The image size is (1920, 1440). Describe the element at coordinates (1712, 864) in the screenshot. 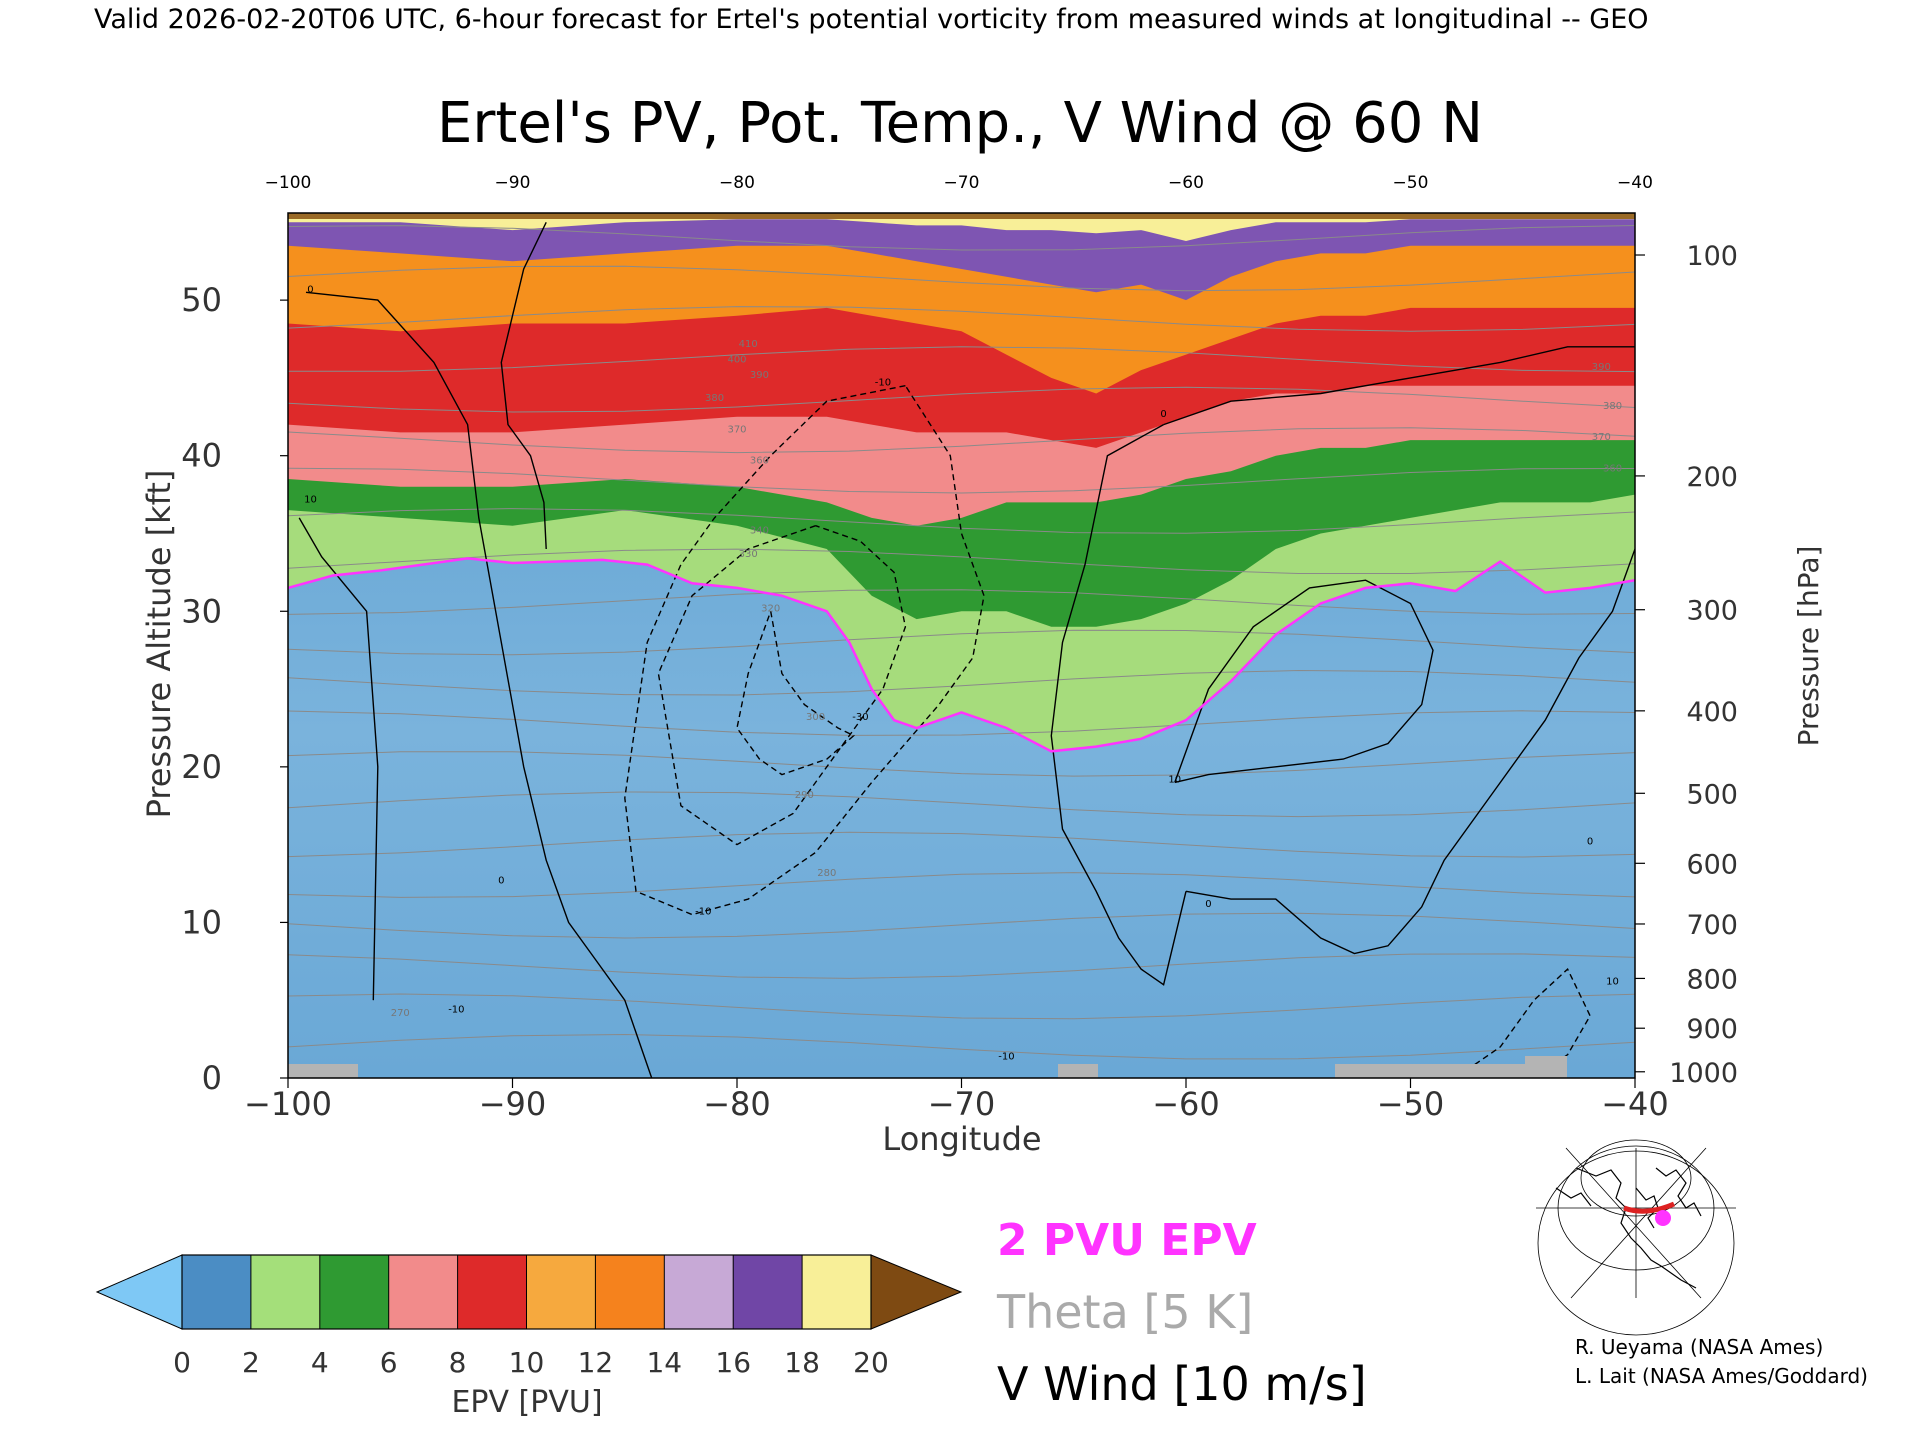

I see `pressure-tick-label: 600` at that location.